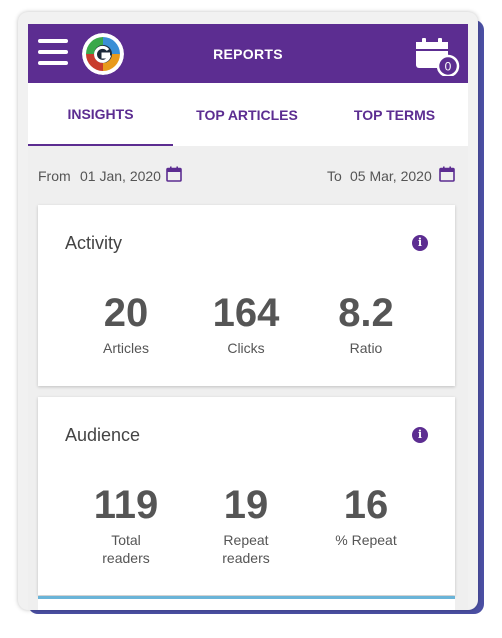 This screenshot has height=638, width=502. What do you see at coordinates (94, 243) in the screenshot?
I see `activity-title: Activity` at bounding box center [94, 243].